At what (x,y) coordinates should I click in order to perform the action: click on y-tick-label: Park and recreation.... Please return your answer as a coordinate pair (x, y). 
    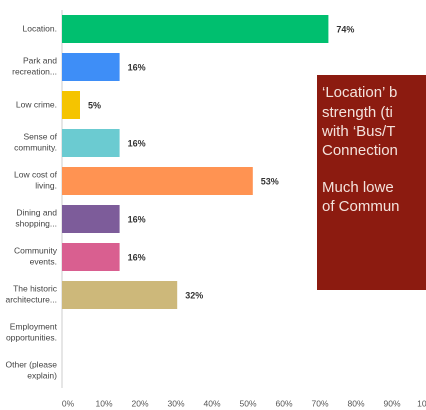
    Looking at the image, I should click on (34, 66).